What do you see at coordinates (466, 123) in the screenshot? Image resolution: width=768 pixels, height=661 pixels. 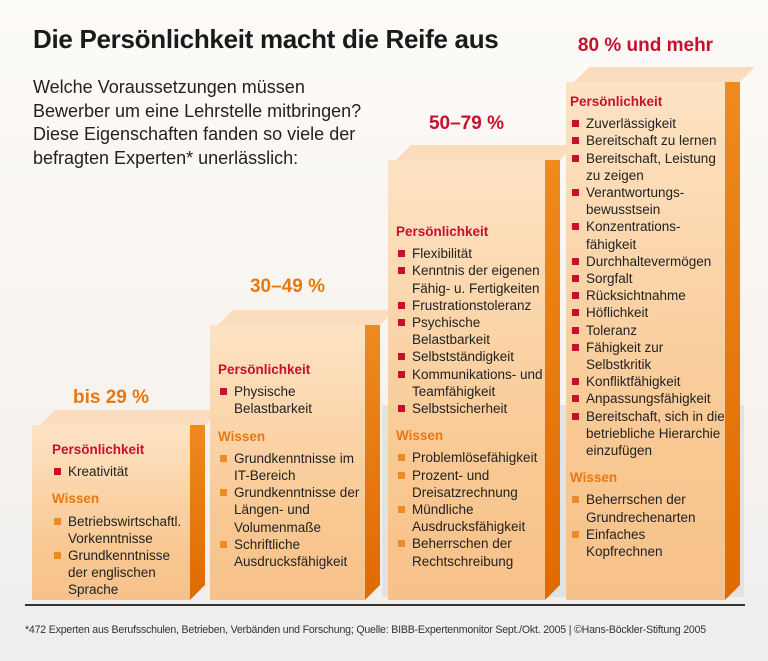 I see `percentage-label: 50–79 %` at bounding box center [466, 123].